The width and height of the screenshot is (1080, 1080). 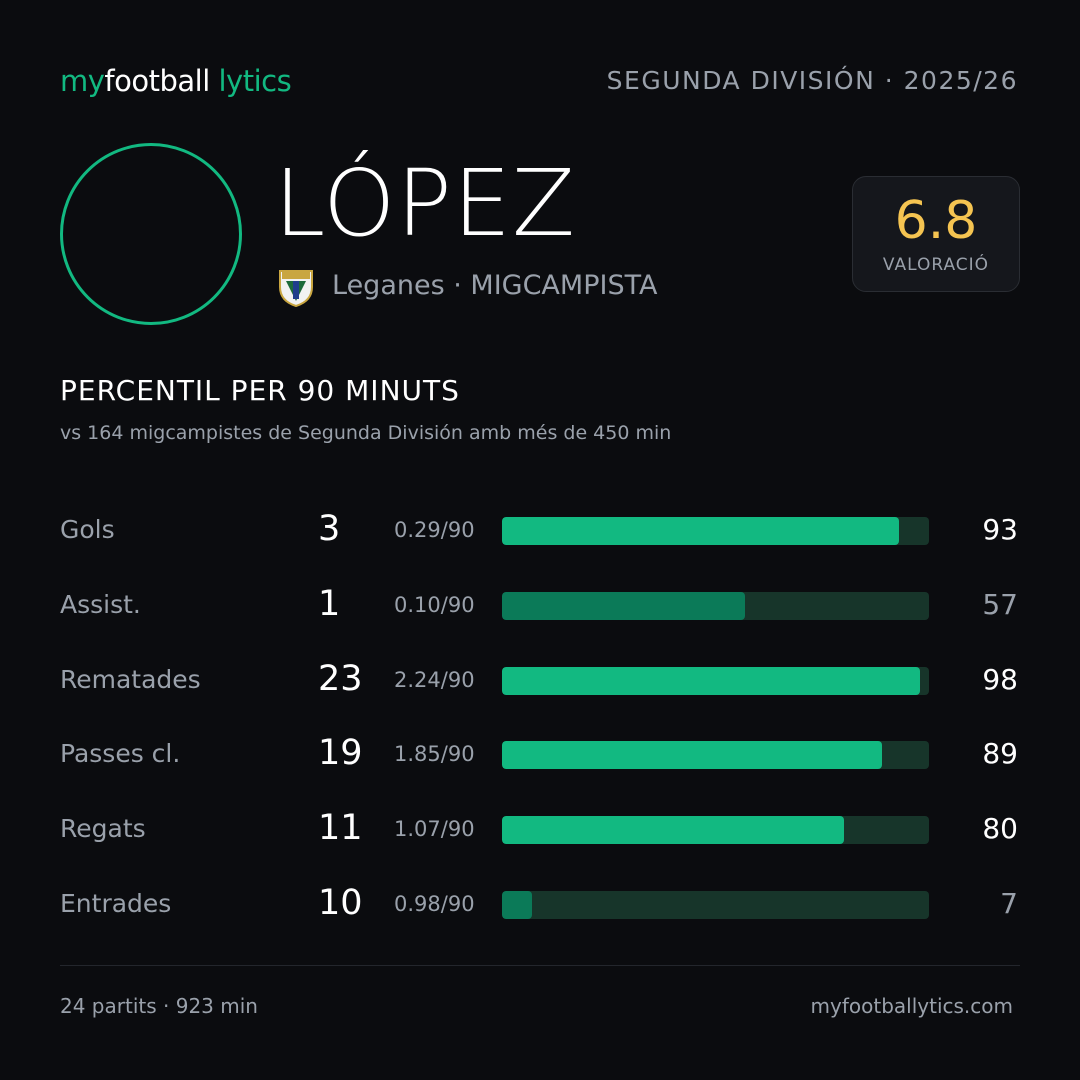 I want to click on logo-part: my, so click(x=82, y=81).